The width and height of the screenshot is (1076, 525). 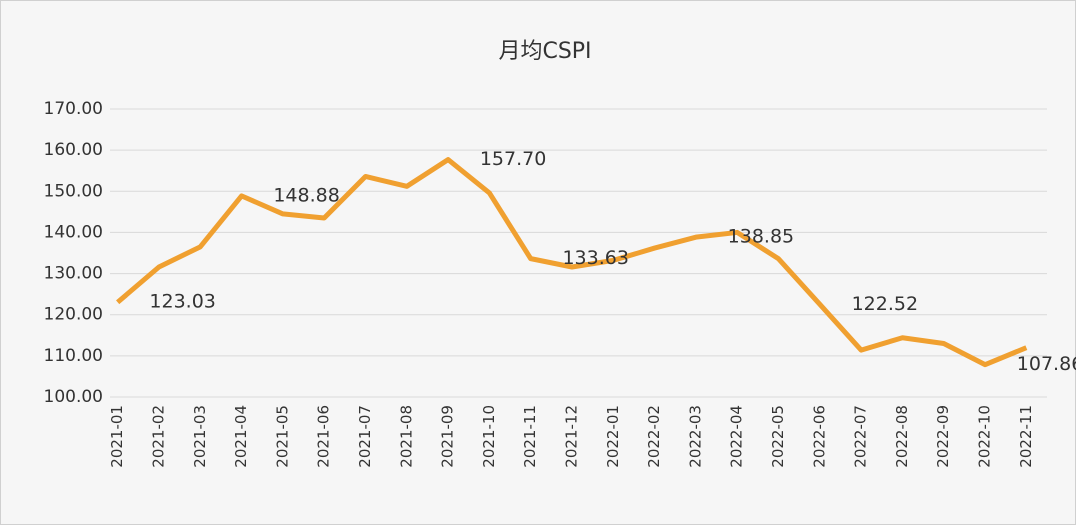 What do you see at coordinates (241, 436) in the screenshot?
I see `x-tick-label: 2021-04` at bounding box center [241, 436].